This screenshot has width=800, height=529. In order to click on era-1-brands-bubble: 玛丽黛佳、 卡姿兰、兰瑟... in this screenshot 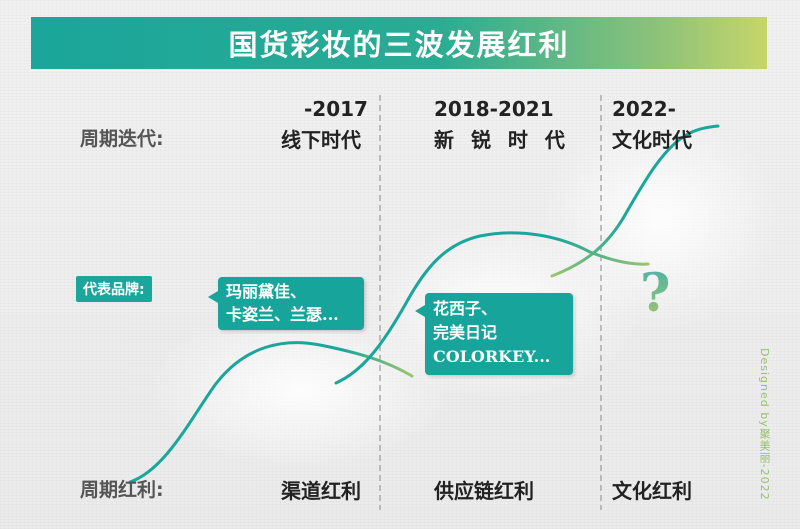, I will do `click(286, 303)`.